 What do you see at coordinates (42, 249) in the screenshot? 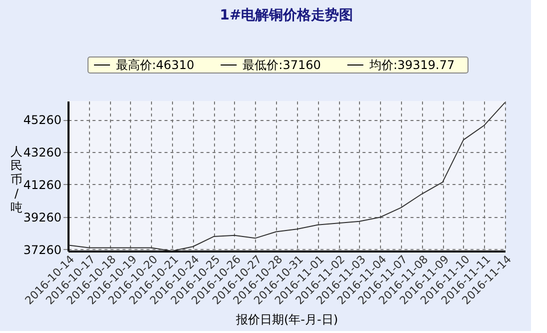
I see `y-tick-label: 37260` at bounding box center [42, 249].